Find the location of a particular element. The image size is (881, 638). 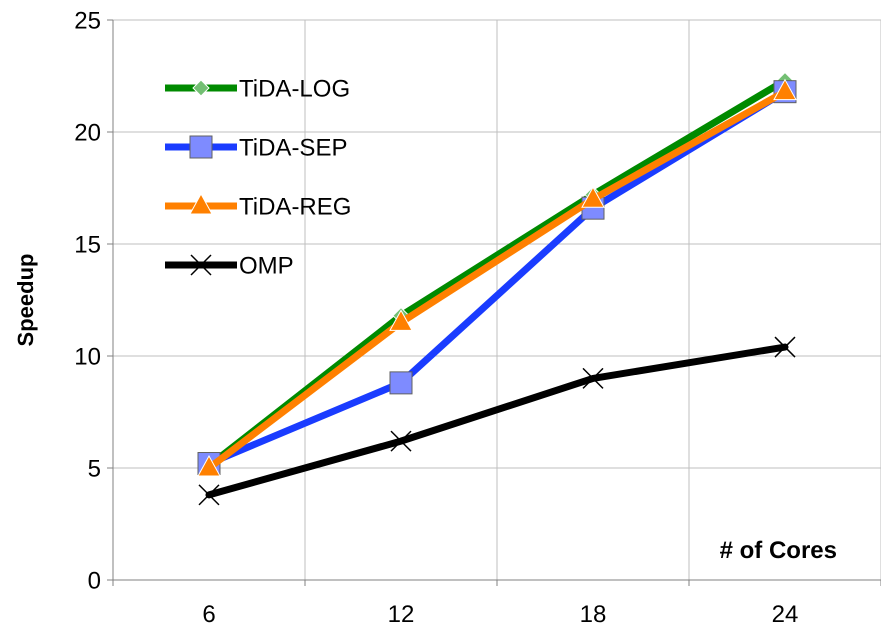

legend-label: TiDA-LOG is located at coordinates (294, 88).